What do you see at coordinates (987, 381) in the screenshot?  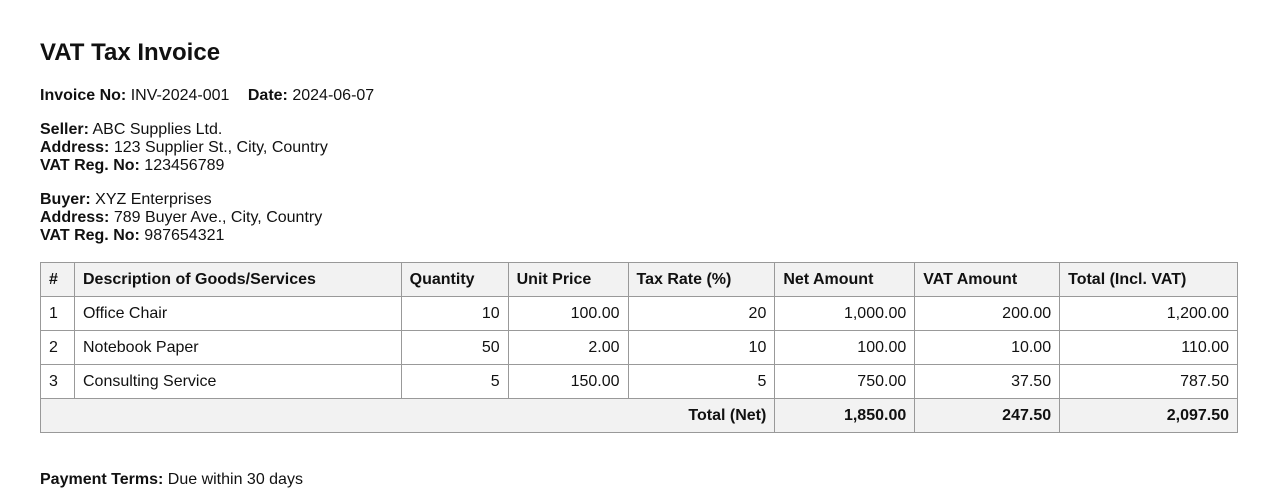 I see `cell-vat-amount: 37.50` at bounding box center [987, 381].